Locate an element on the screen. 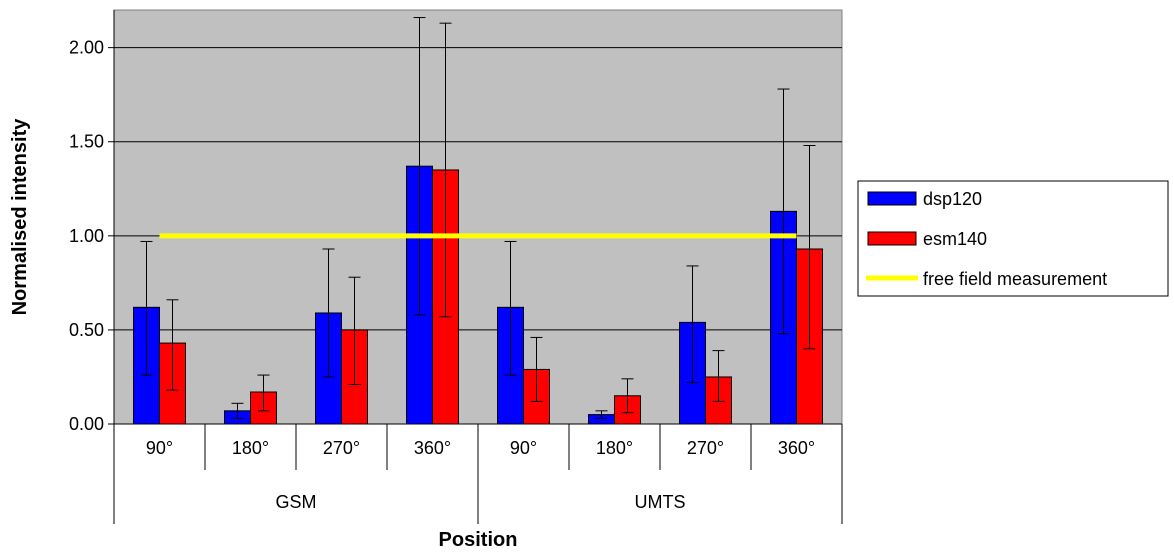  y-axis: 0.00 0.50 1.00 1.50 2.00 is located at coordinates (91, 236).